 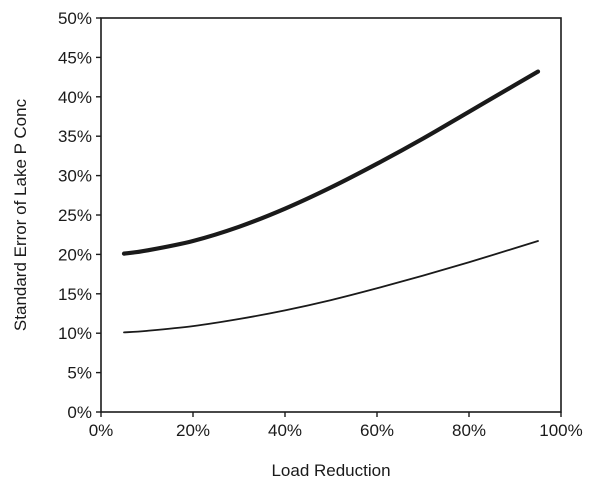 What do you see at coordinates (336, 426) in the screenshot?
I see `x-axis-ticks: 0% 20% 40% 60% 80% 100%` at bounding box center [336, 426].